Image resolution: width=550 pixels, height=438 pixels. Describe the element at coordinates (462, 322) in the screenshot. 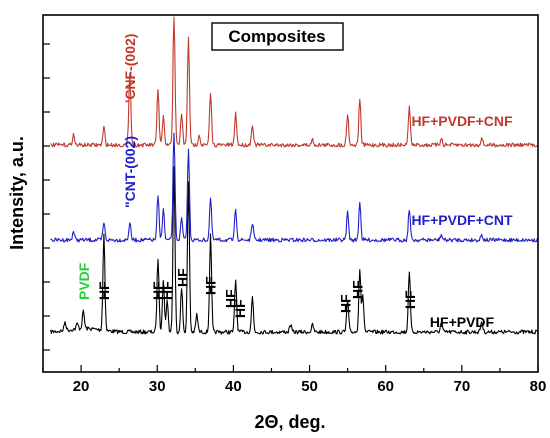

I see `series-label-0: HF+PVDF` at that location.